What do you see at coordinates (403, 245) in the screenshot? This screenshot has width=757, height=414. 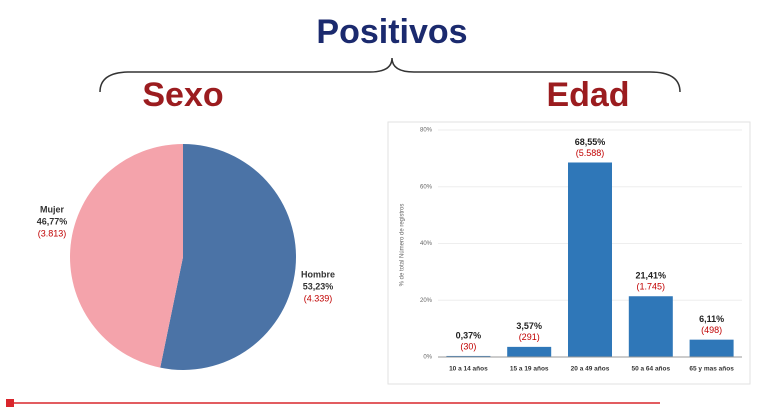 I see `y-axis-label: % de total Número de registros` at bounding box center [403, 245].